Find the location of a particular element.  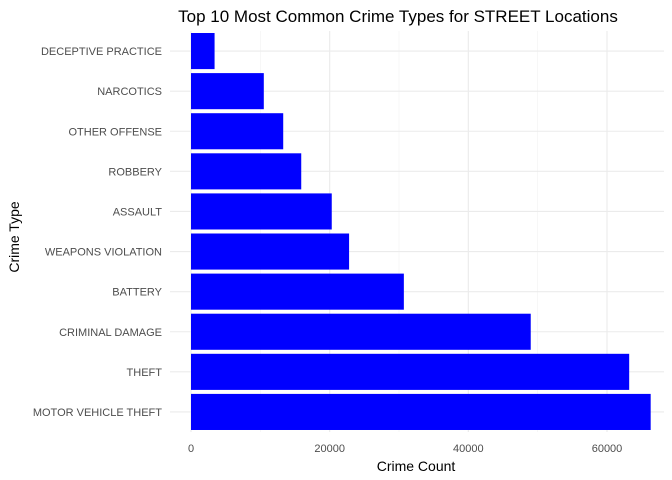

y-tick-label: ROBBERY is located at coordinates (135, 172).